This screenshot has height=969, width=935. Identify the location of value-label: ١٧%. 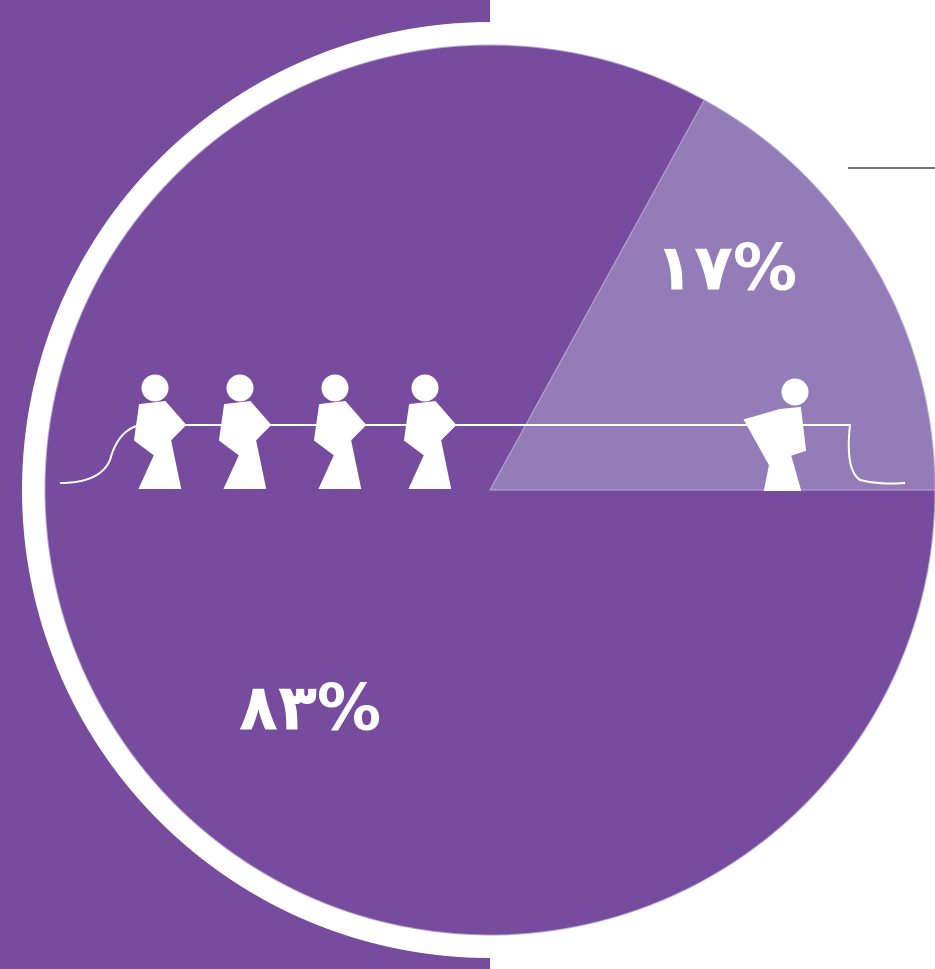
(726, 269).